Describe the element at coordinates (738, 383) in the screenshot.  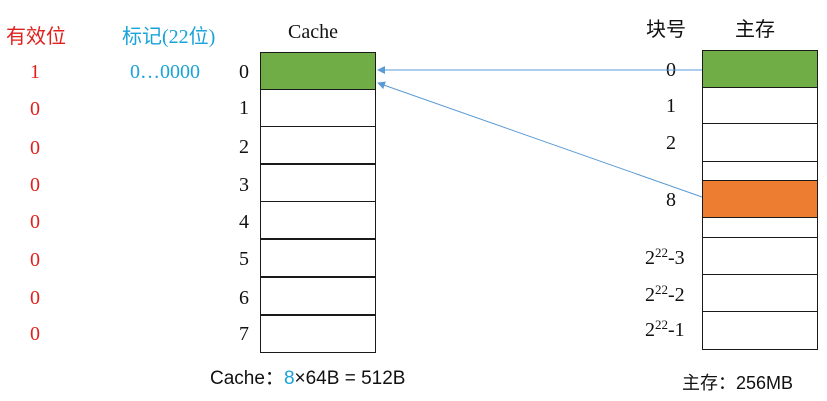
I see `memory-size-caption: 主存：256MB` at that location.